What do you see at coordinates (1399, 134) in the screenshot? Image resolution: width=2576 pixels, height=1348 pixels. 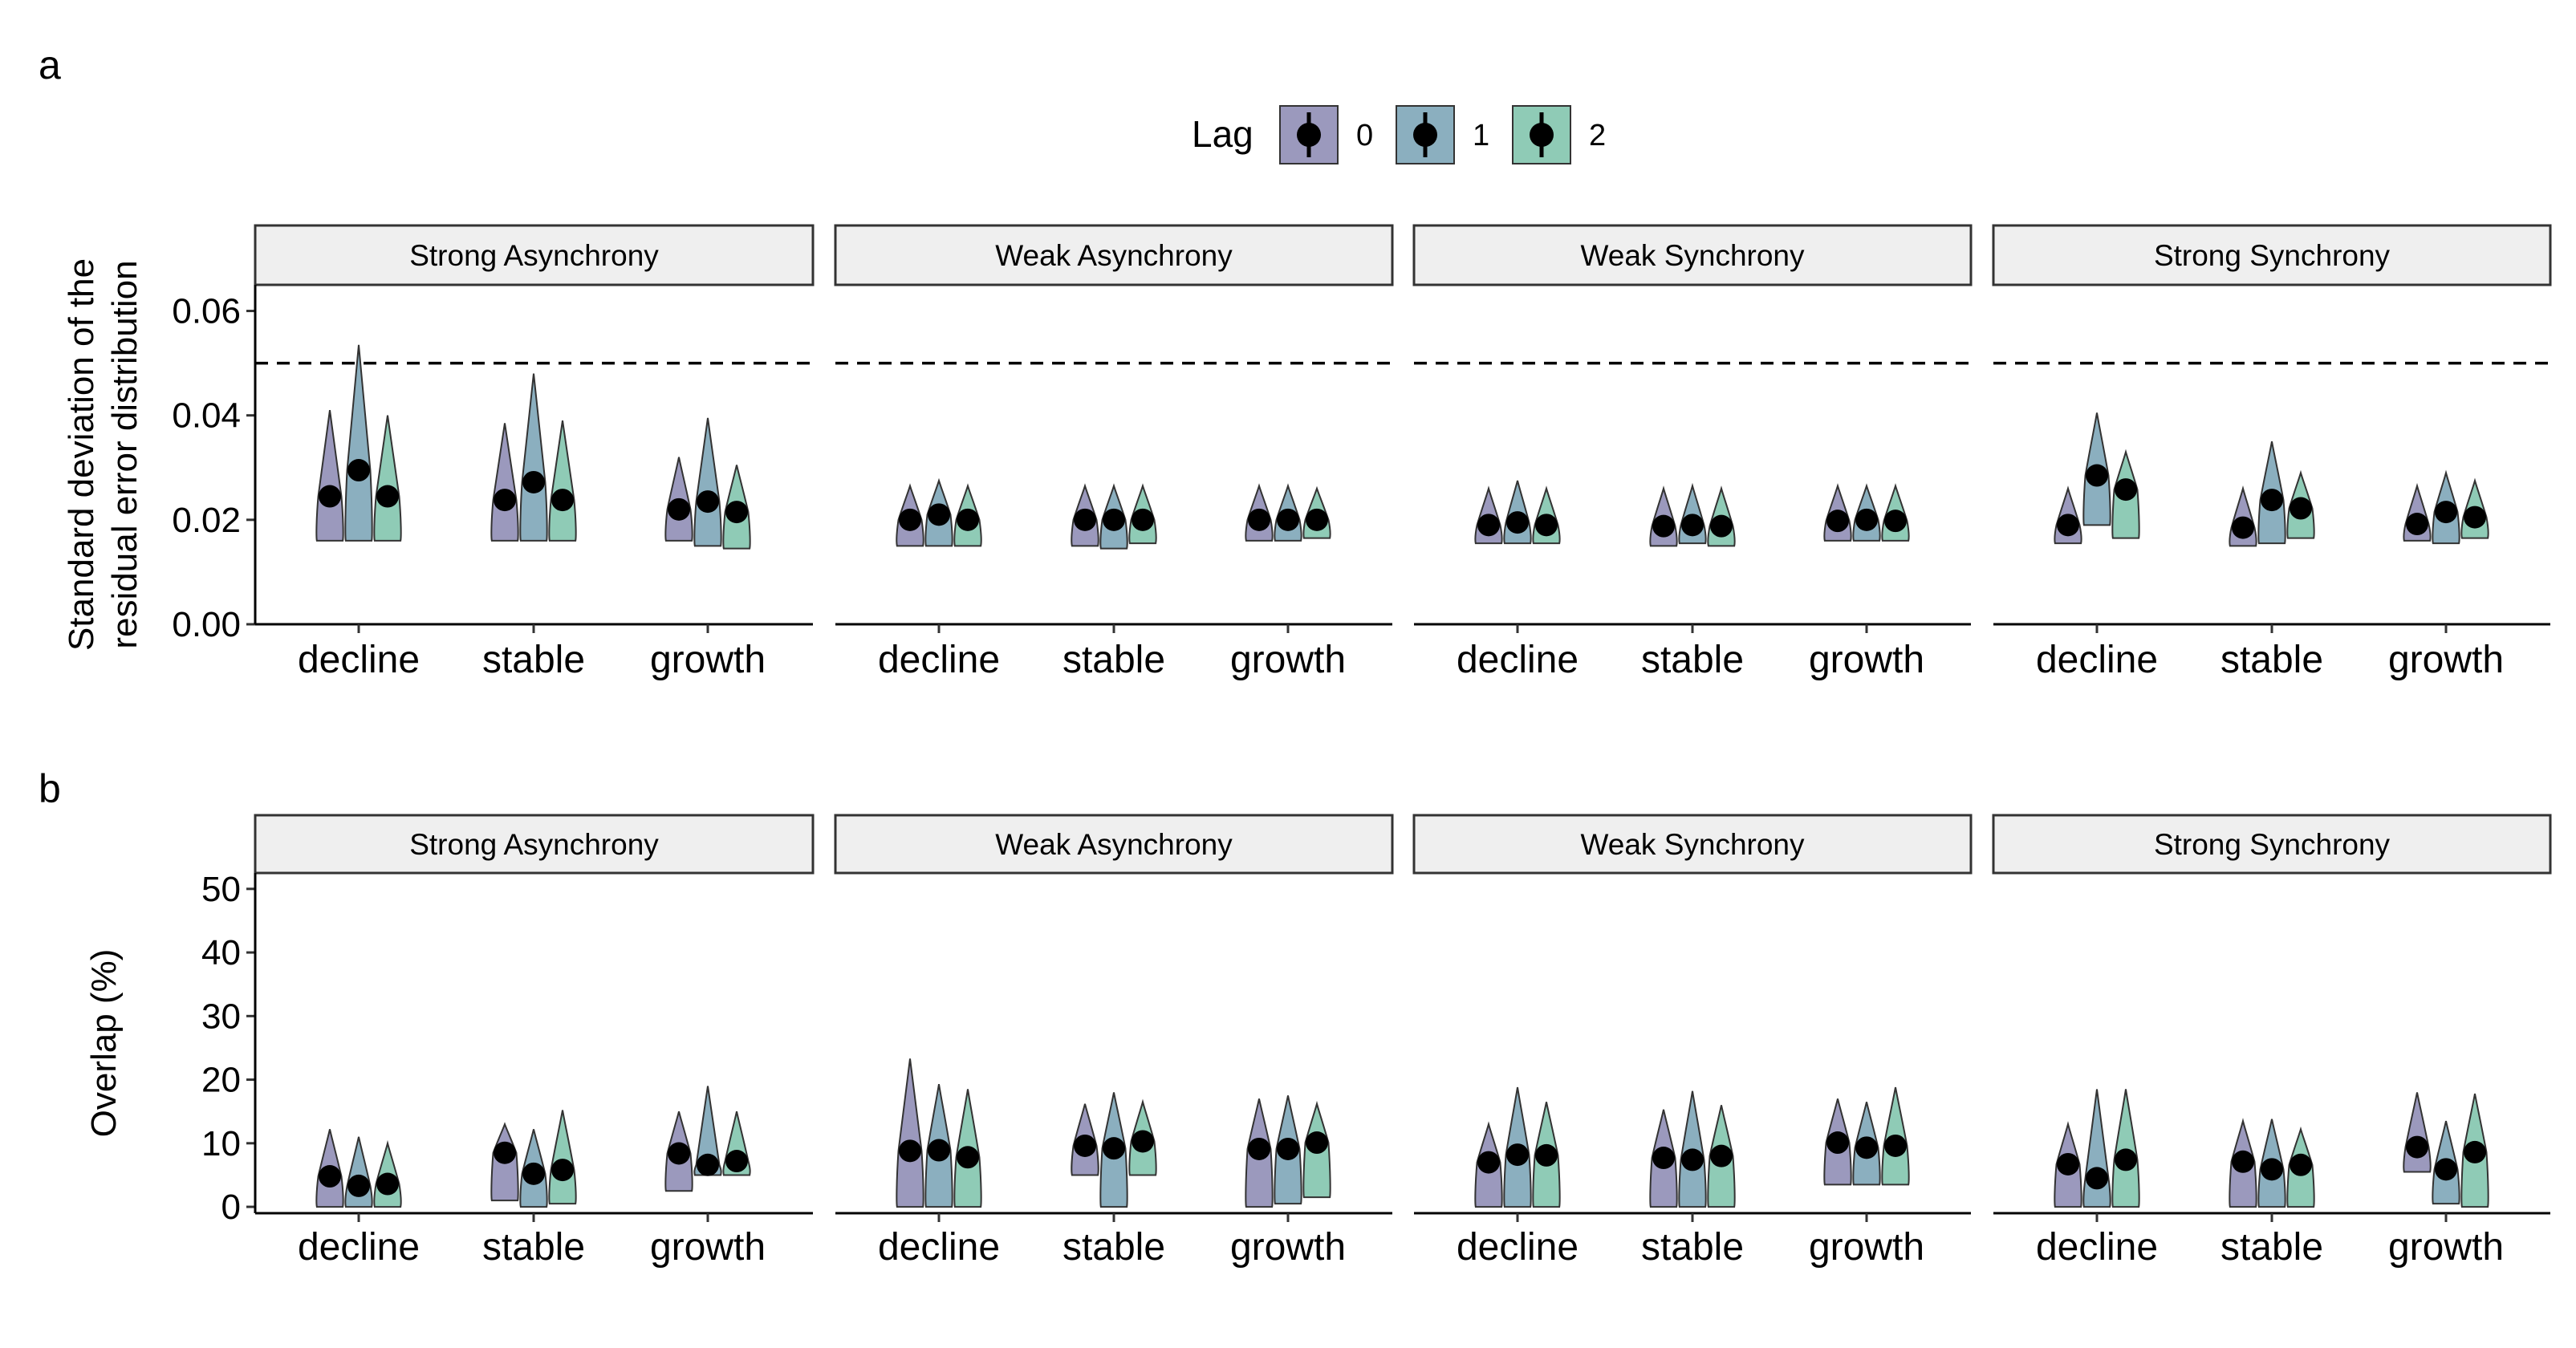 I see `legend: Lag 0 1 2` at bounding box center [1399, 134].